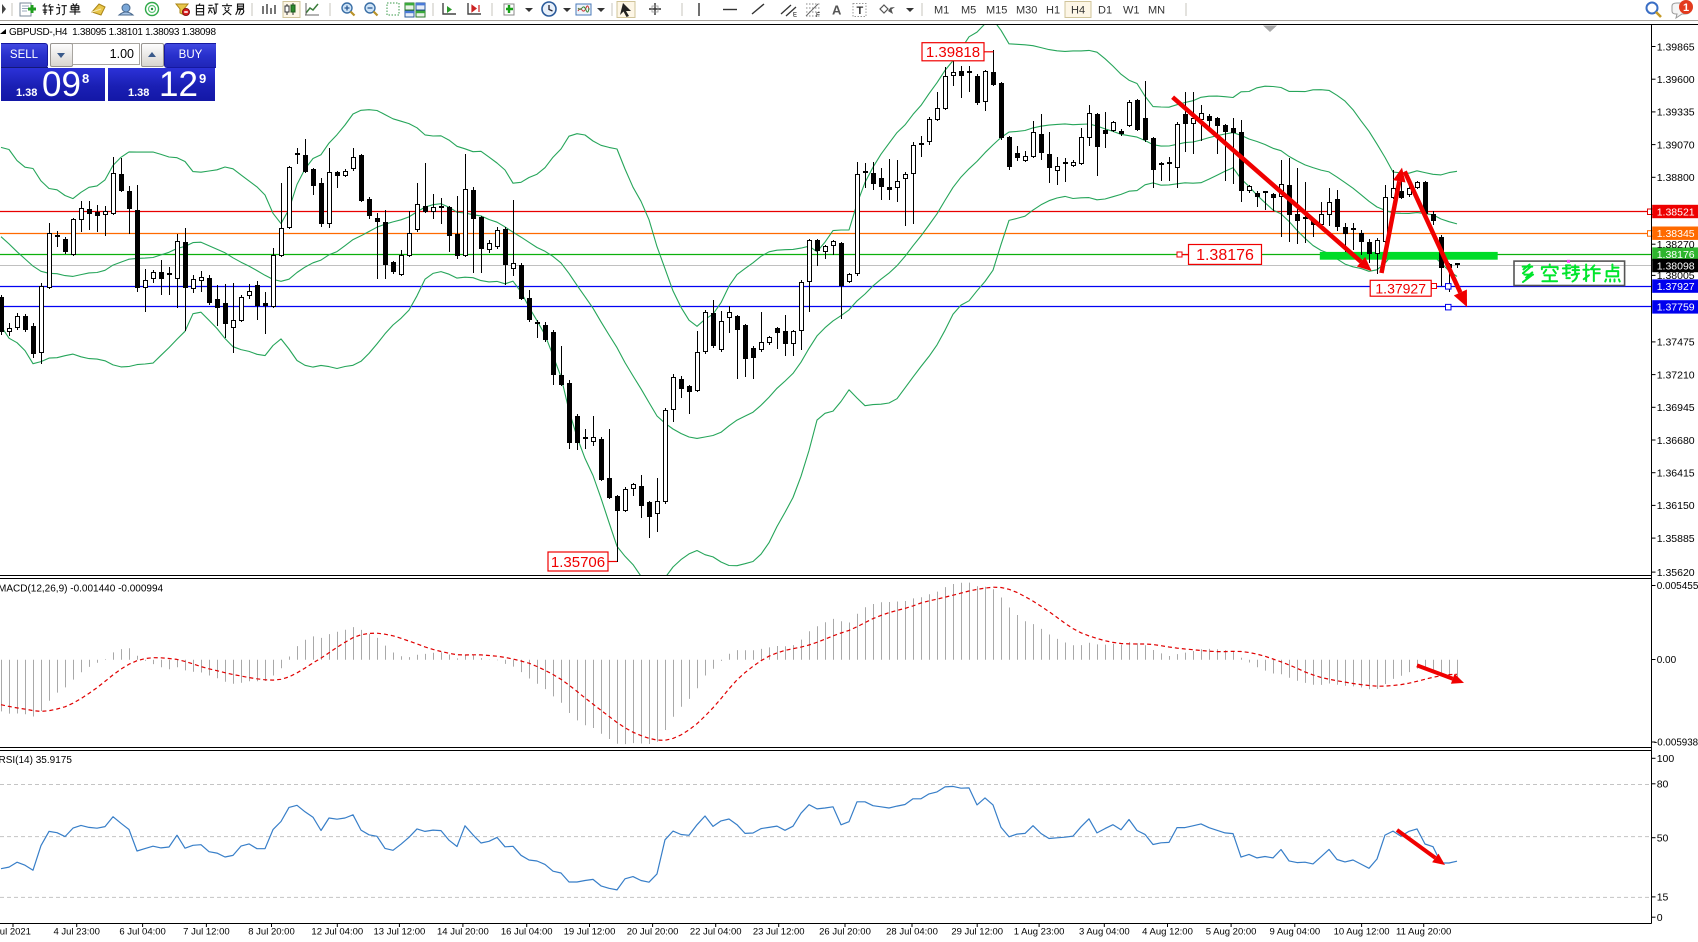 This screenshot has width=1698, height=942. What do you see at coordinates (1104, 932) in the screenshot?
I see `svg-text: 3 Aug 04:00` at bounding box center [1104, 932].